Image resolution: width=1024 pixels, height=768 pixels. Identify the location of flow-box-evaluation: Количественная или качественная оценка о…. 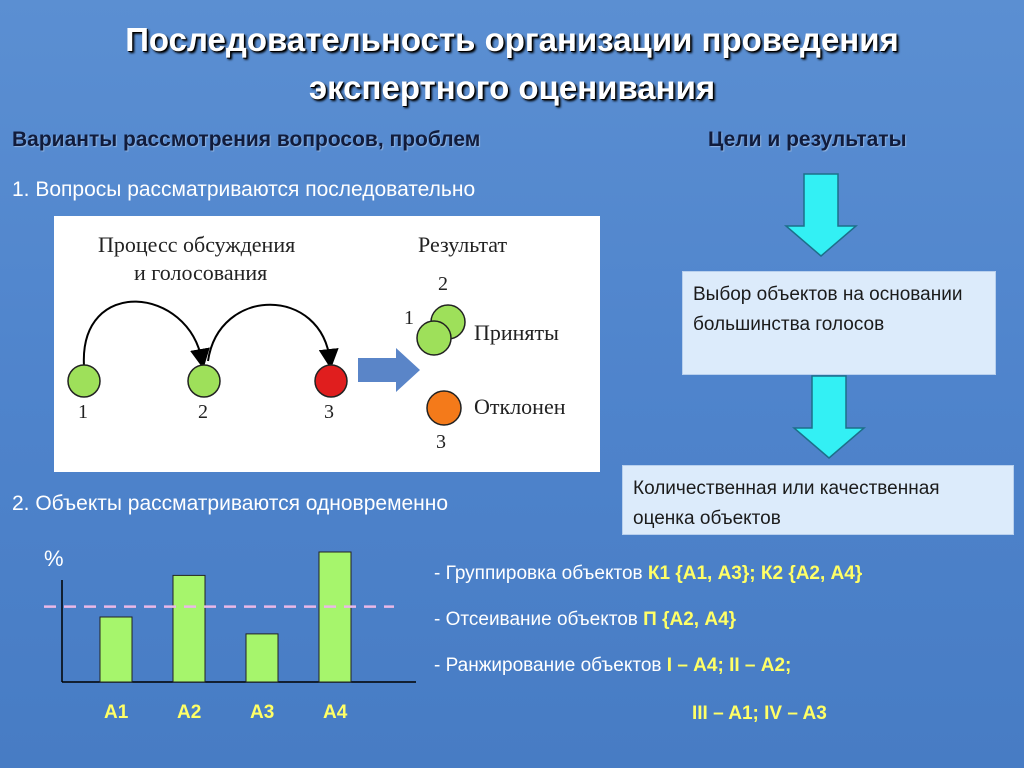
(818, 500).